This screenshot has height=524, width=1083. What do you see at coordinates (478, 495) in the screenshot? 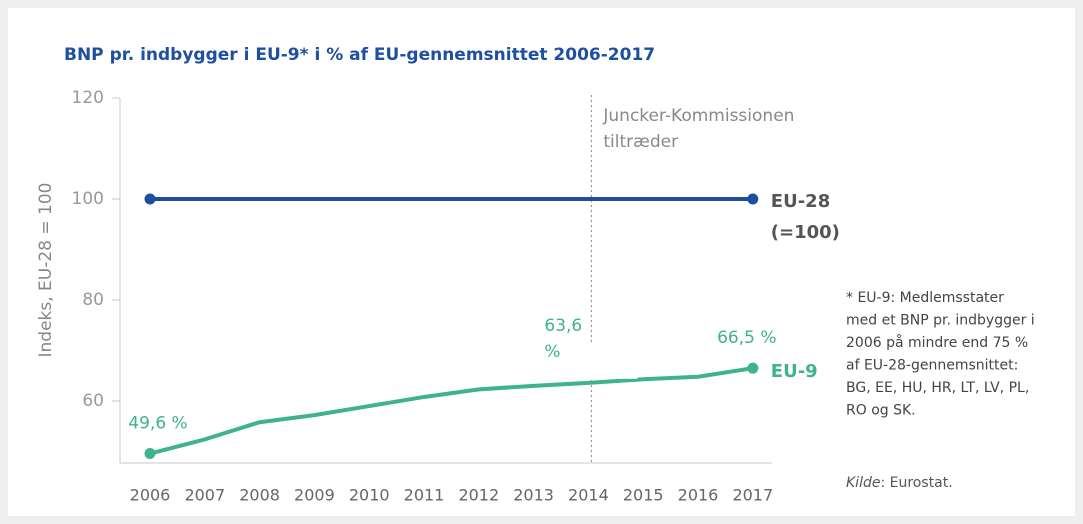
I see `x-tick-label: 2012` at bounding box center [478, 495].